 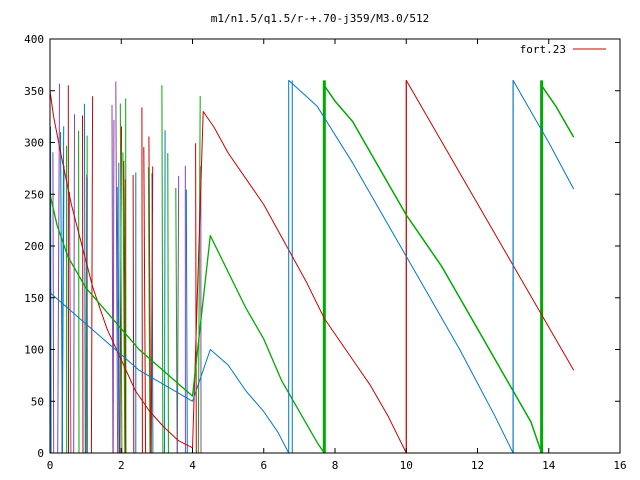 What do you see at coordinates (34, 194) in the screenshot?
I see `y-tick-label: 250` at bounding box center [34, 194].